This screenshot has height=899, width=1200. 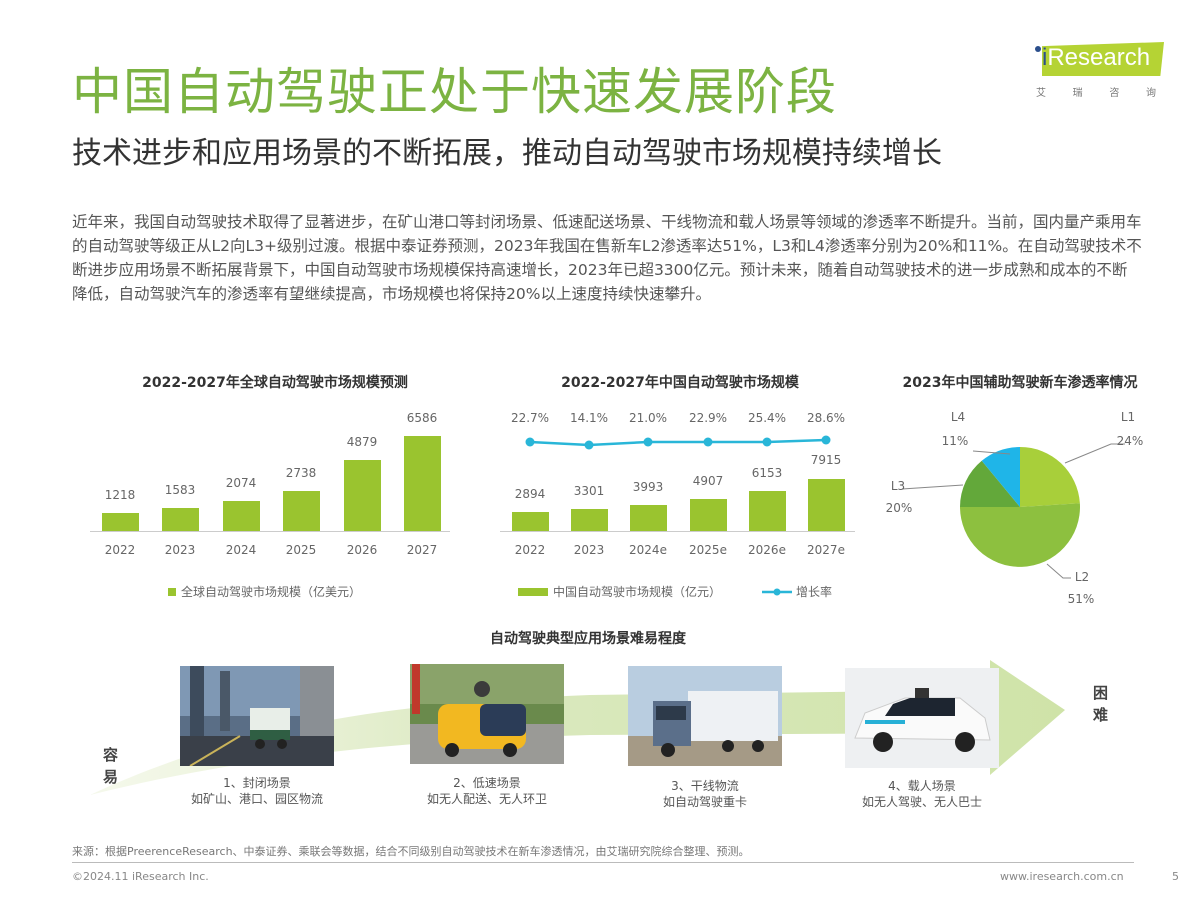 I want to click on x-tick: 2026, so click(x=362, y=550).